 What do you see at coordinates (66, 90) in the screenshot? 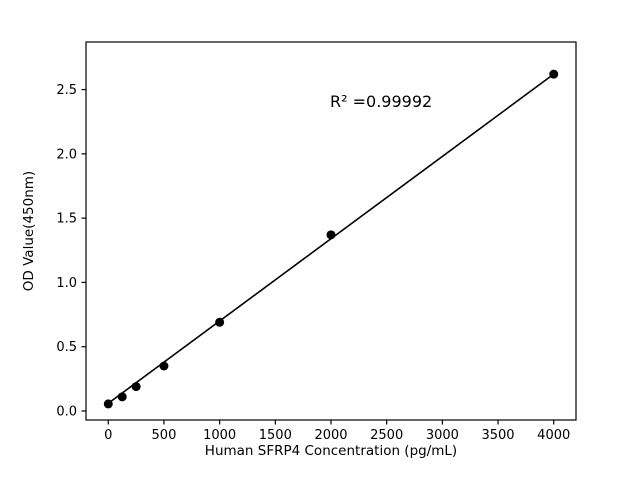
I see `y-tick-label: 2.5` at bounding box center [66, 90].